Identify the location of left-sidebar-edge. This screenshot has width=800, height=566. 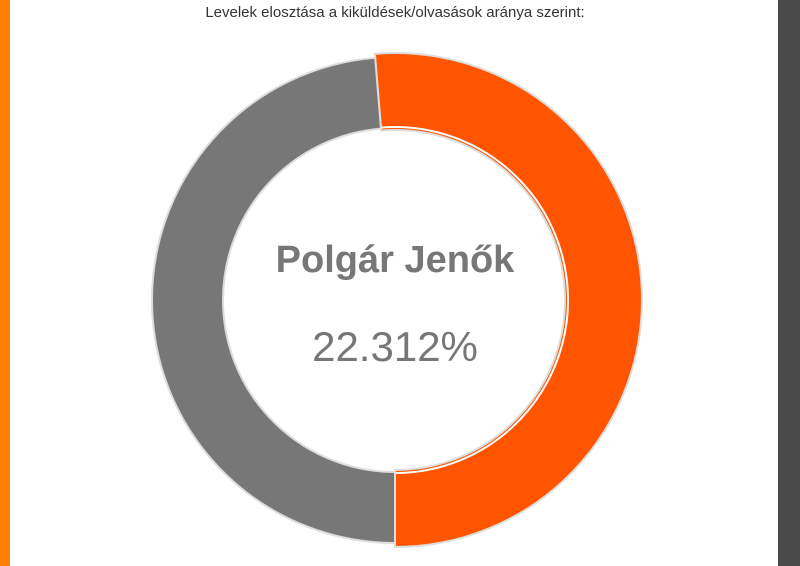
(5, 283).